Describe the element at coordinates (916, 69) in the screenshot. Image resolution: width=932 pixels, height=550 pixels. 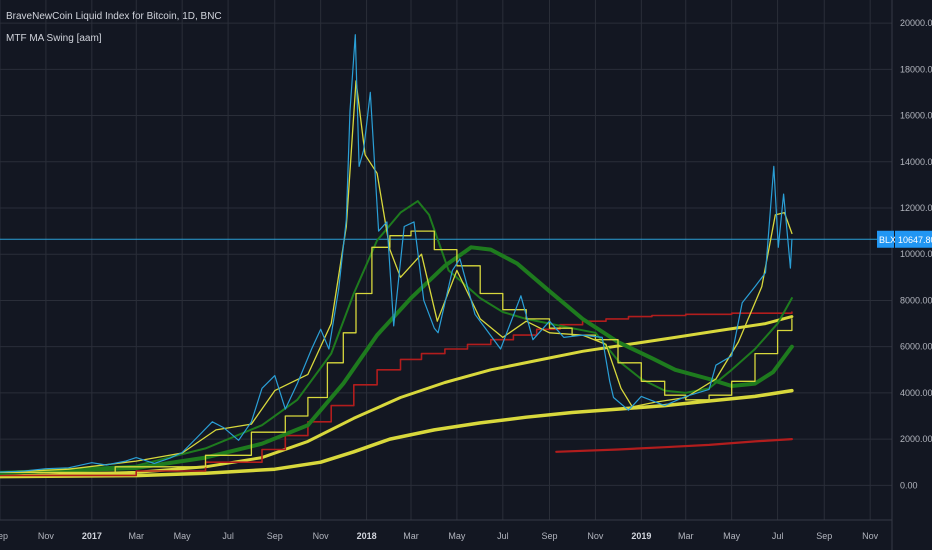
I see `y-tick-label: 18000.00` at that location.